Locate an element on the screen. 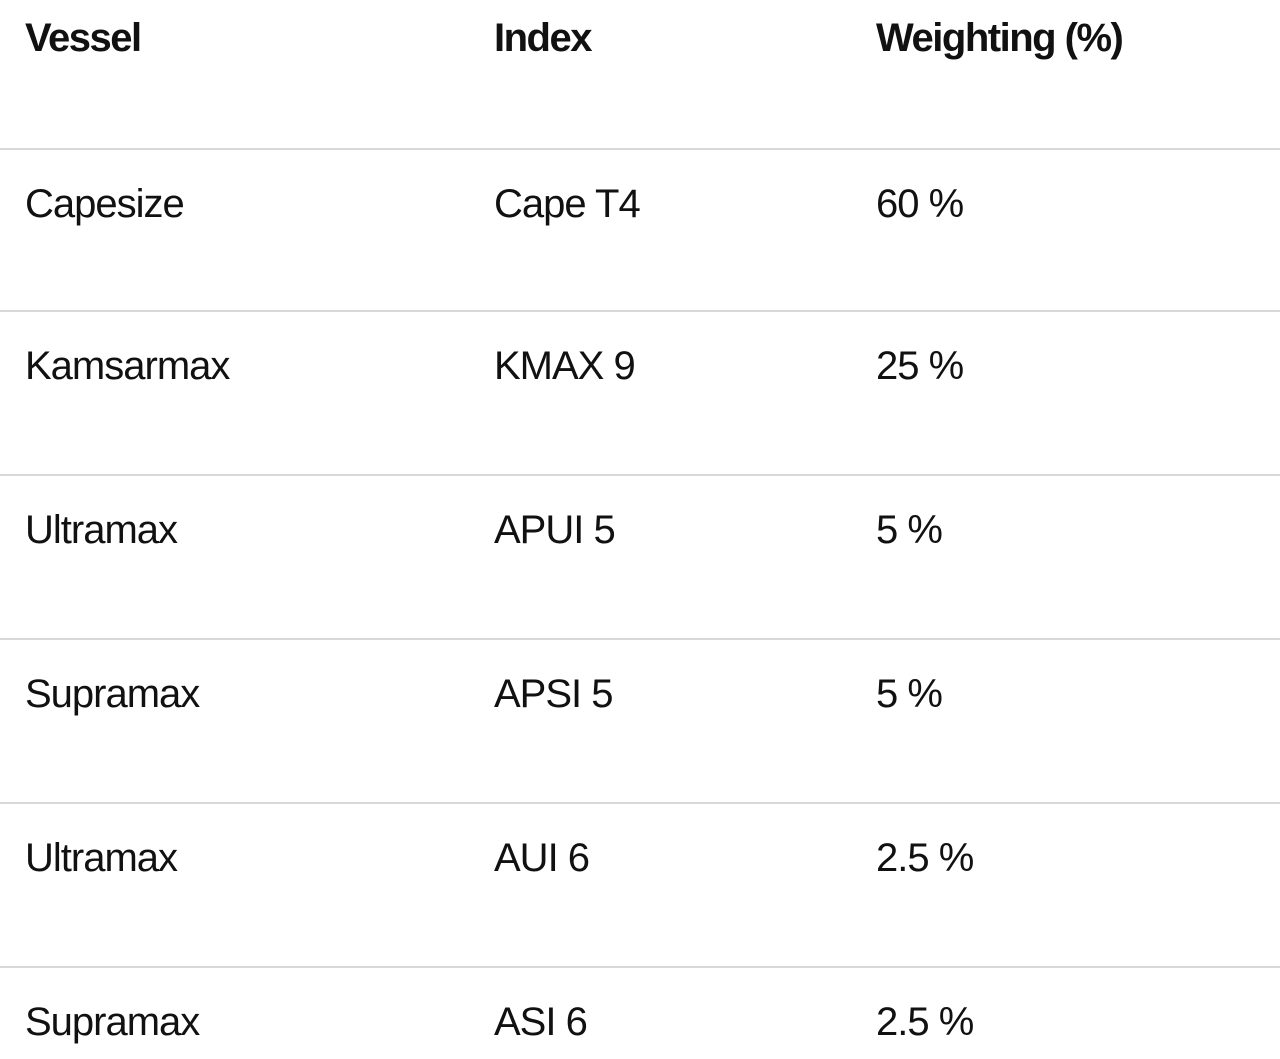  cell-index: AUI 6 is located at coordinates (542, 858).